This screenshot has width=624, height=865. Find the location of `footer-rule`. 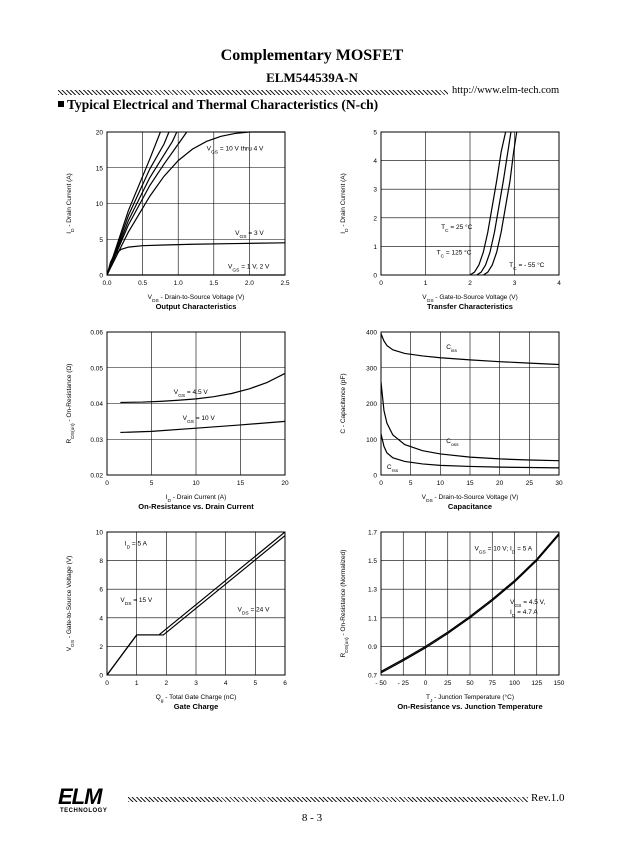

footer-rule is located at coordinates (328, 799).